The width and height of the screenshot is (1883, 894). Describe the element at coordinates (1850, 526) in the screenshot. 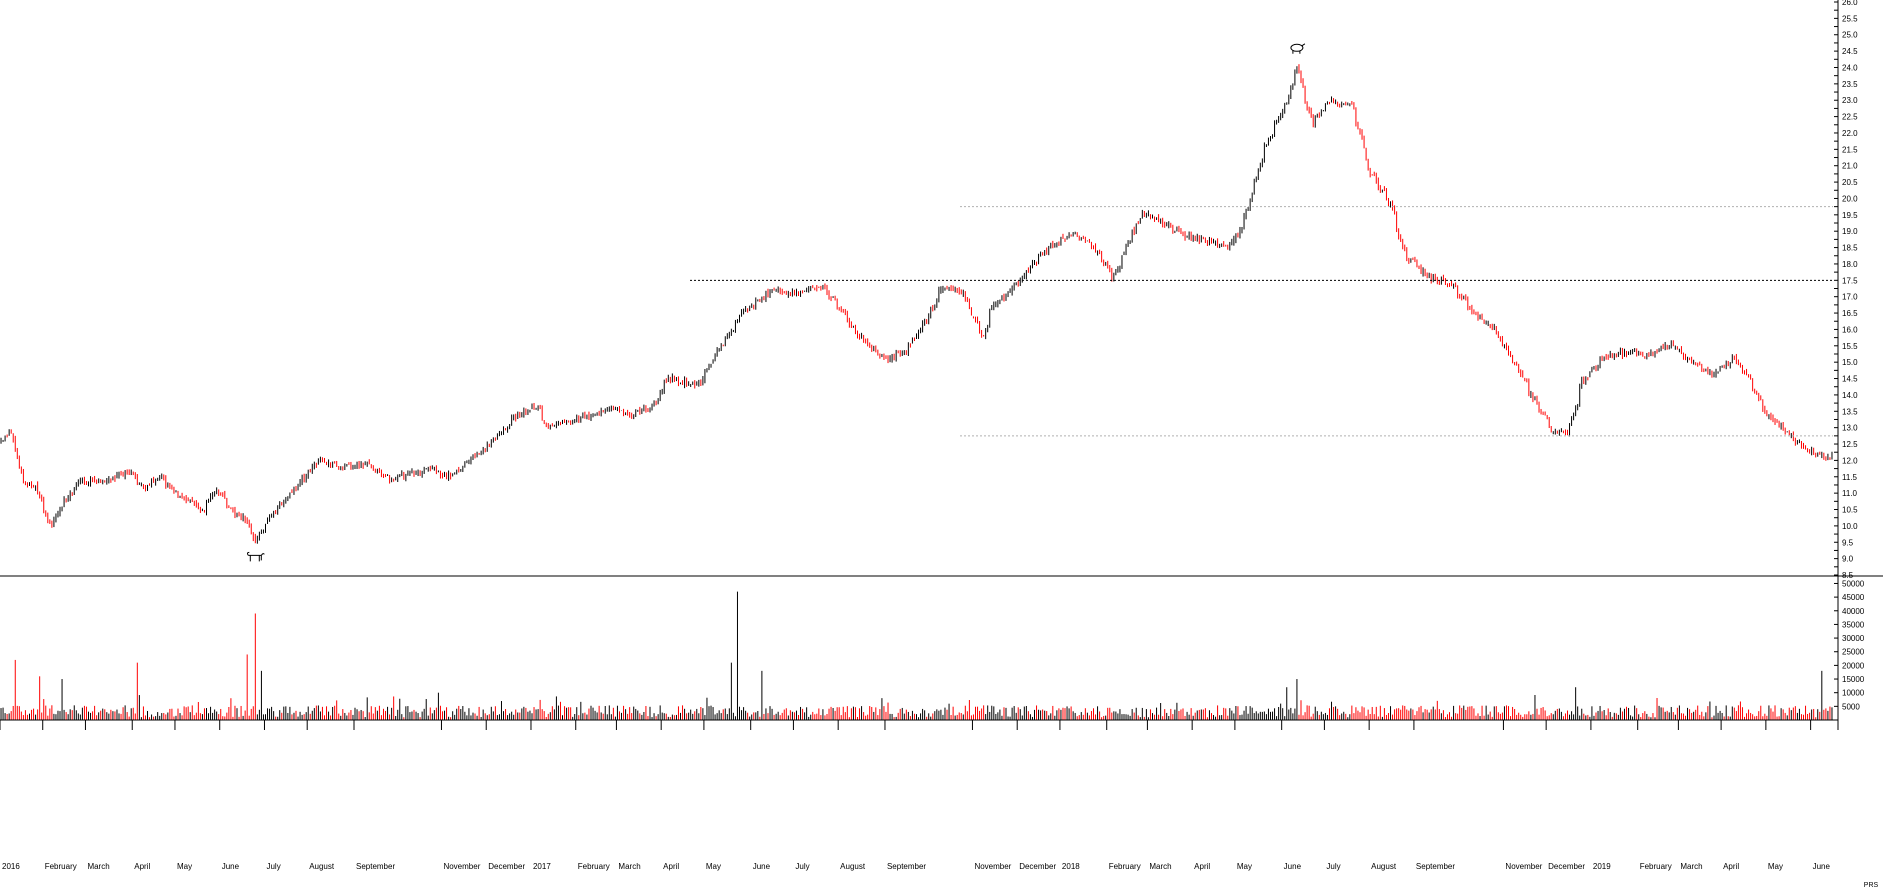

I see `price-tick-label: 10.0` at that location.